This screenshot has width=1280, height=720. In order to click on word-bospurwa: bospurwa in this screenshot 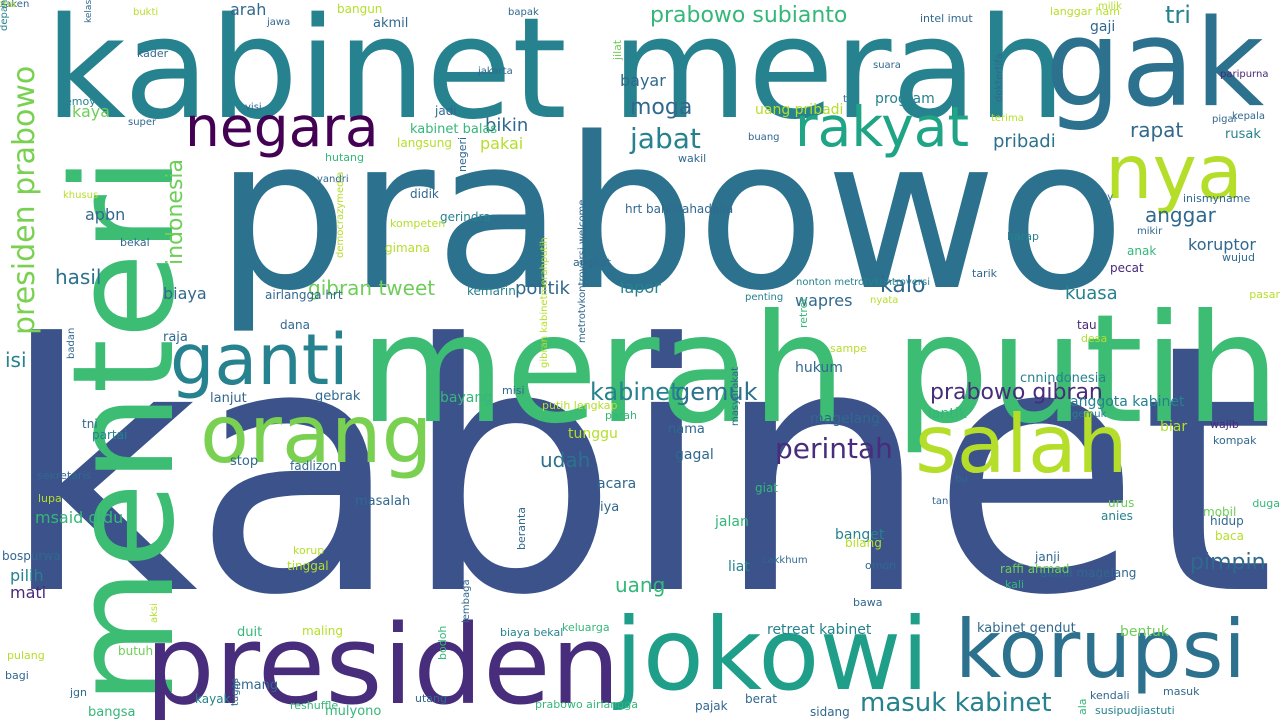, I will do `click(31, 556)`.